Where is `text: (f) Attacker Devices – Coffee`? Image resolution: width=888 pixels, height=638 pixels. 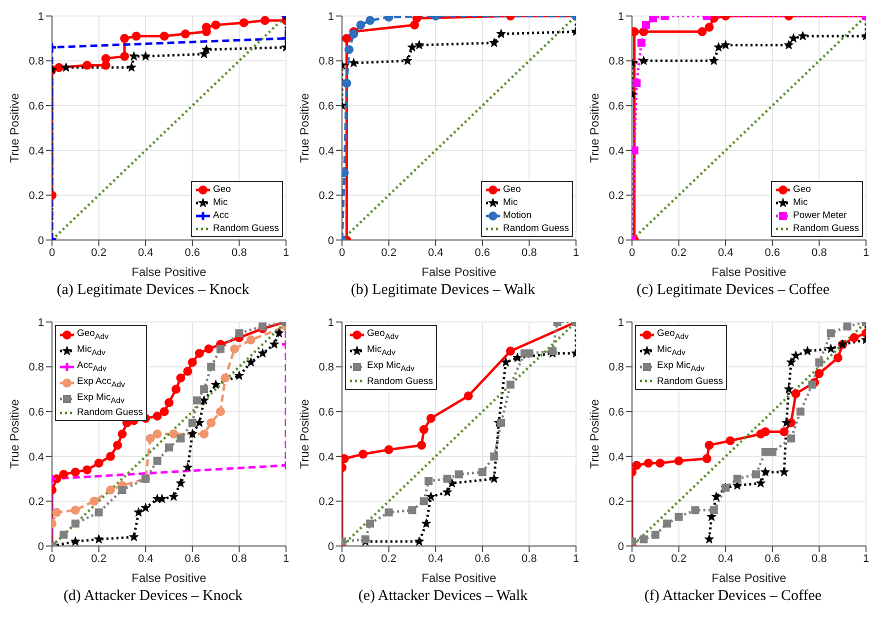 text: (f) Attacker Devices – Coffee is located at coordinates (733, 596).